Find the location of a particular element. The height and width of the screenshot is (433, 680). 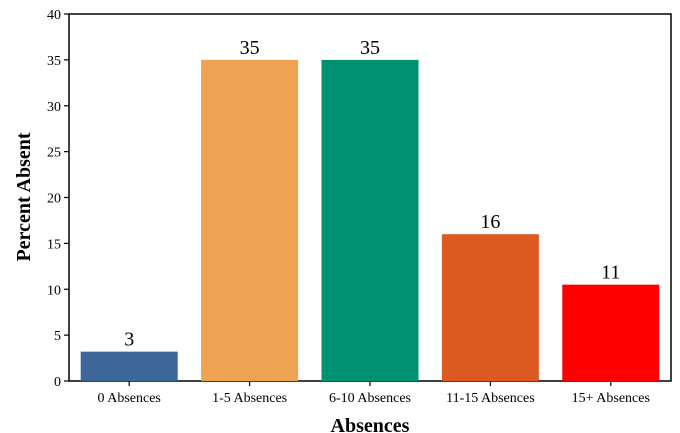

y-tick-label: 20 is located at coordinates (54, 199).